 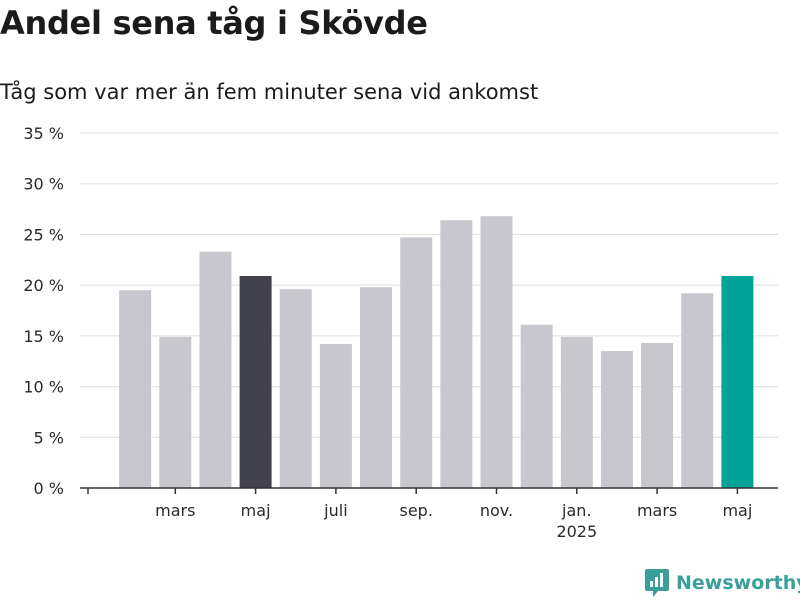 What do you see at coordinates (43, 234) in the screenshot?
I see `y-tick-label: 25 %` at bounding box center [43, 234].